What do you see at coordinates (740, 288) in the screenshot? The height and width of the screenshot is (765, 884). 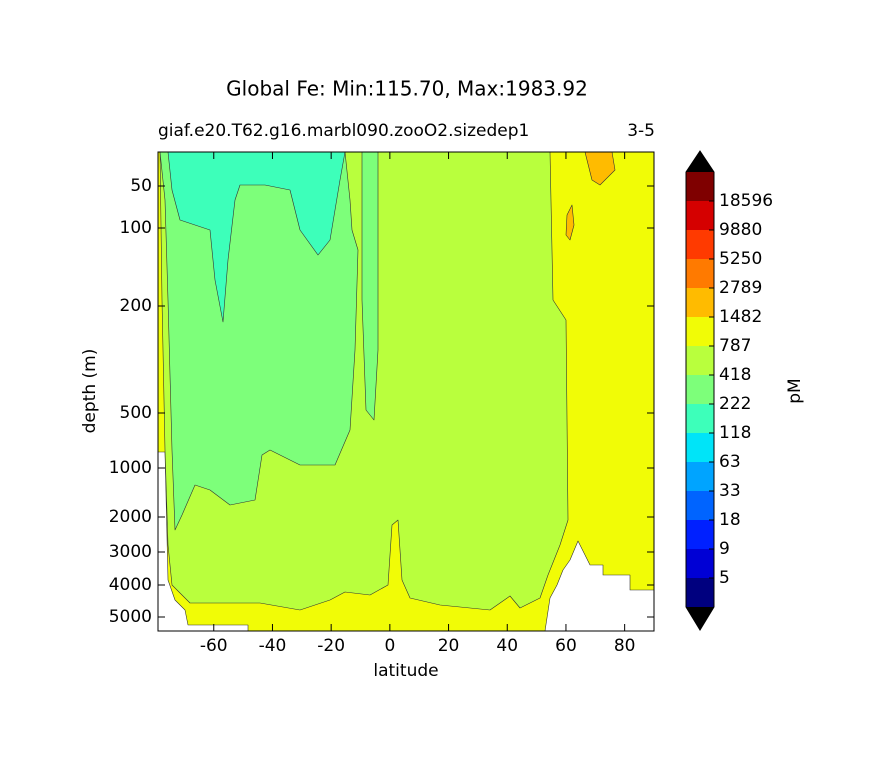 I see `colorbar-tick-label: 2789` at bounding box center [740, 288].